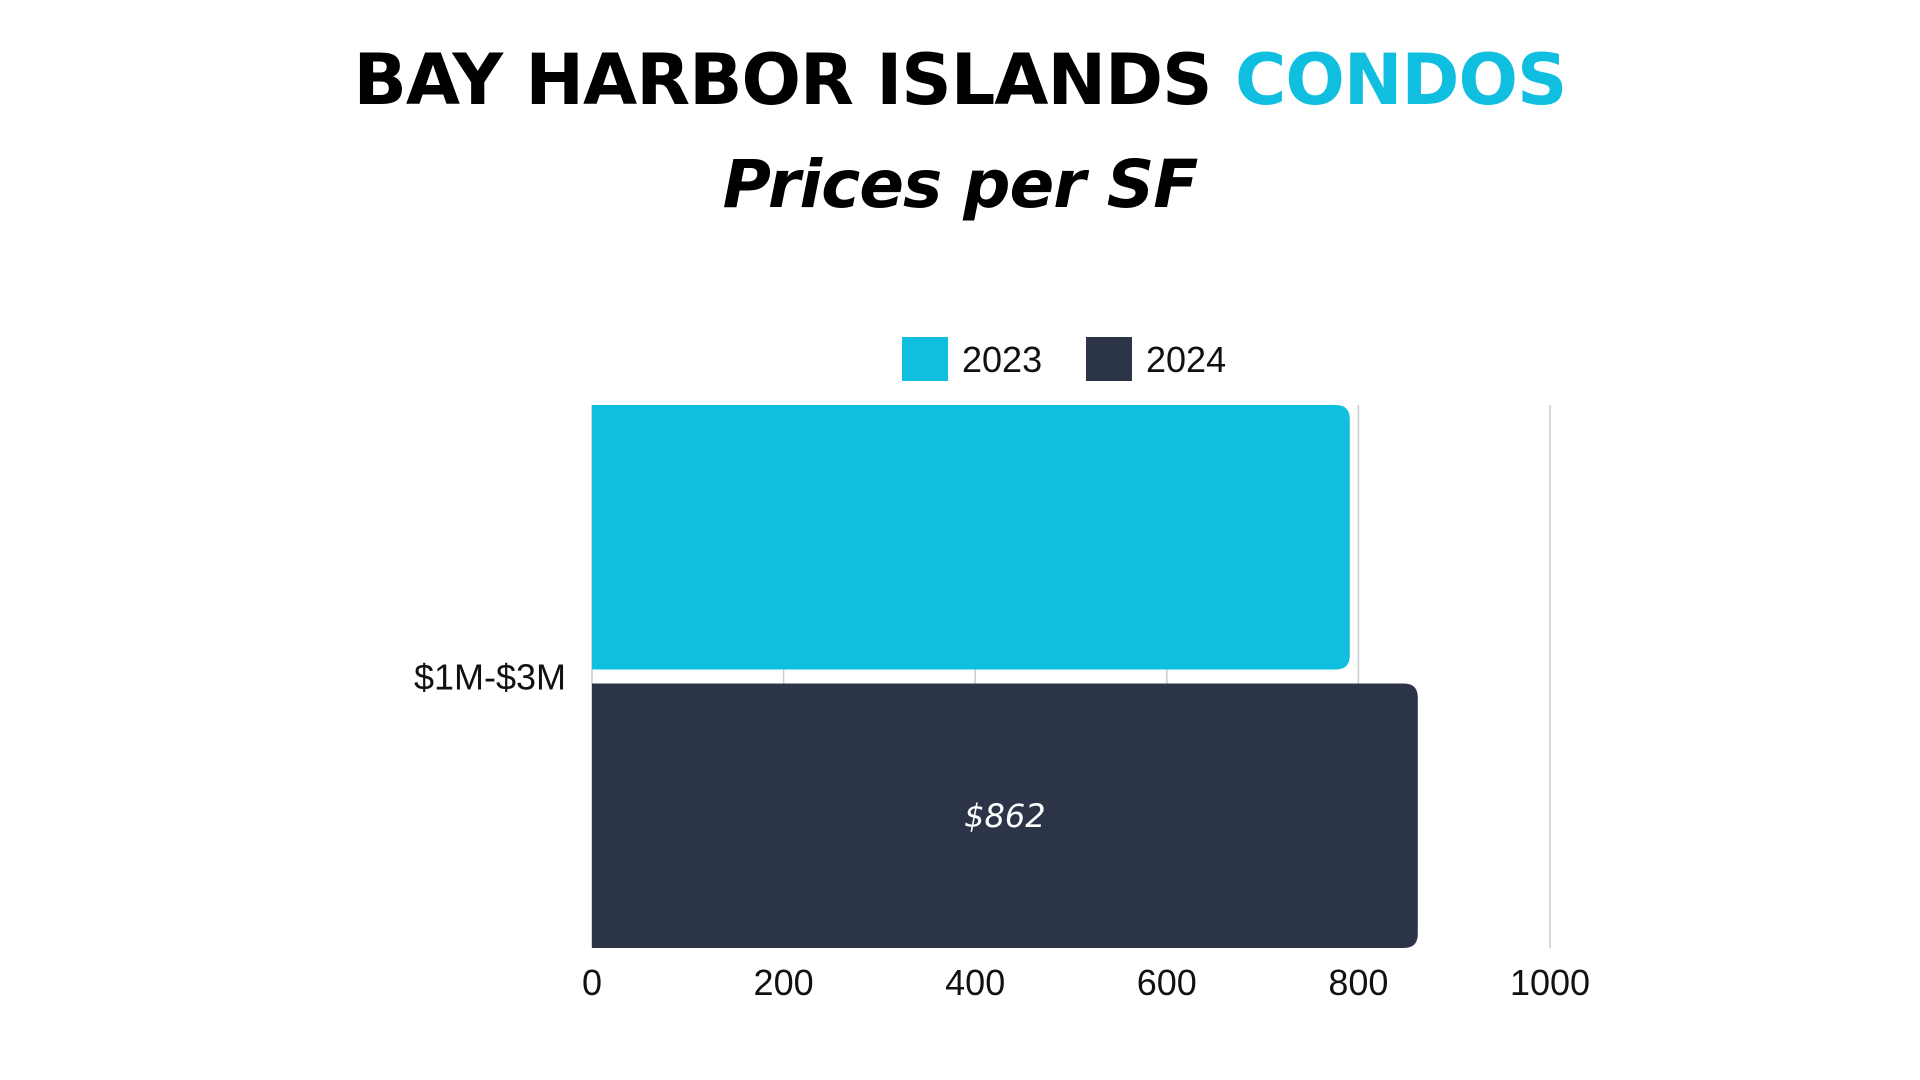  I want to click on x-tick-label: 800, so click(1358, 982).